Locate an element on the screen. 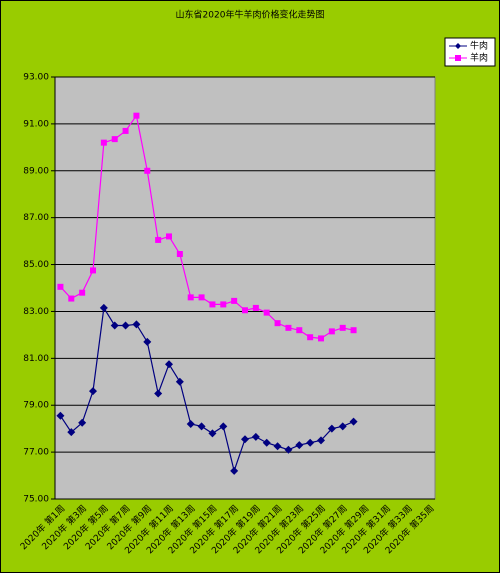 The image size is (500, 577). y-tick-label: 79.00 is located at coordinates (36, 406).